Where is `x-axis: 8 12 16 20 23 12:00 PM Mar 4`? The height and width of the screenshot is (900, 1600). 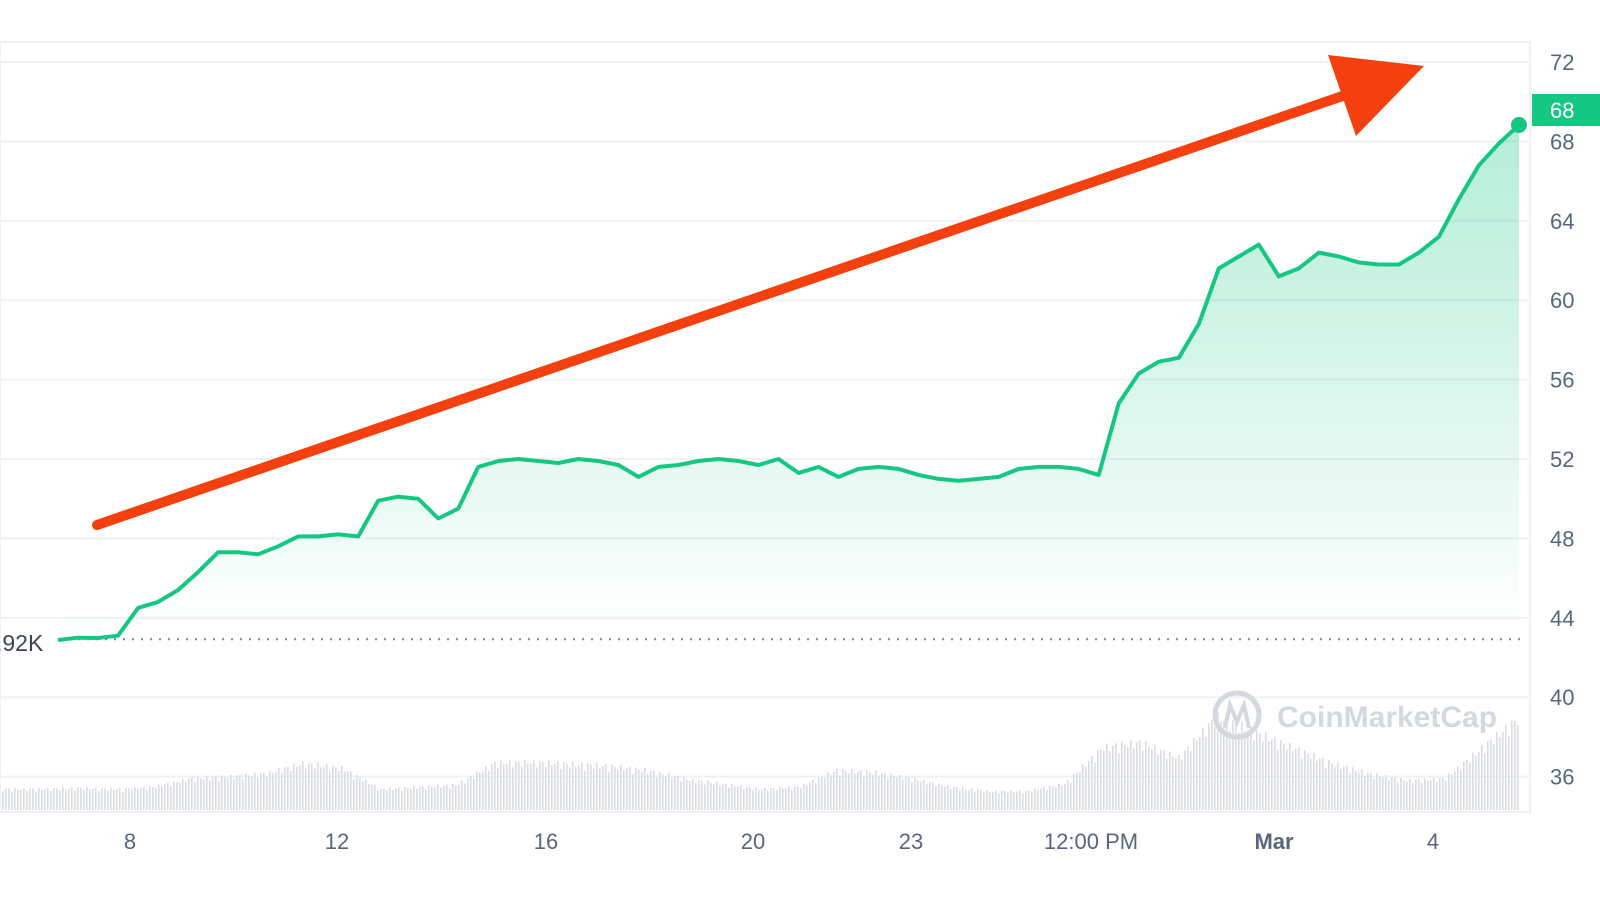
x-axis: 8 12 16 20 23 12:00 PM Mar 4 is located at coordinates (781, 841).